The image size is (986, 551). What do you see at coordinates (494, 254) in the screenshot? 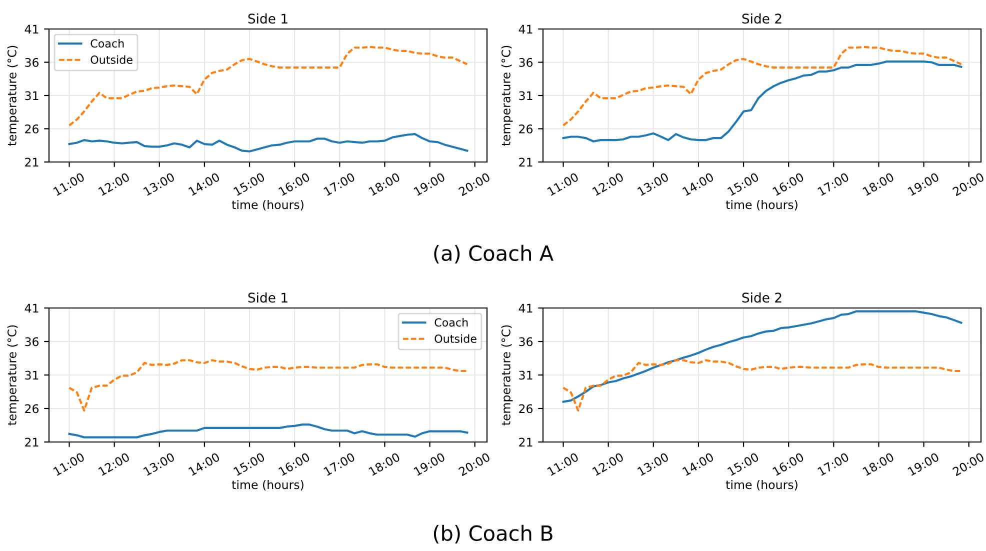
I see `text: (a) Coach A` at bounding box center [494, 254].